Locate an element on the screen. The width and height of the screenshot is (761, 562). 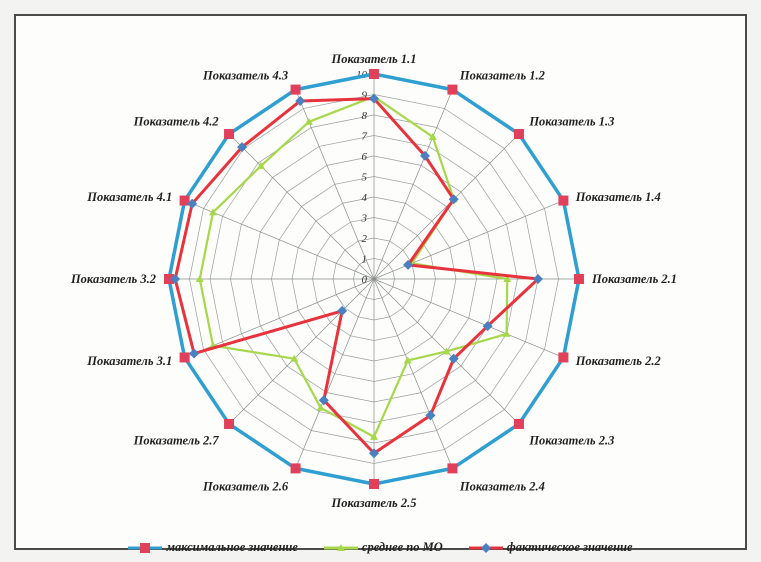
tick-label-6: 6 is located at coordinates (365, 157).